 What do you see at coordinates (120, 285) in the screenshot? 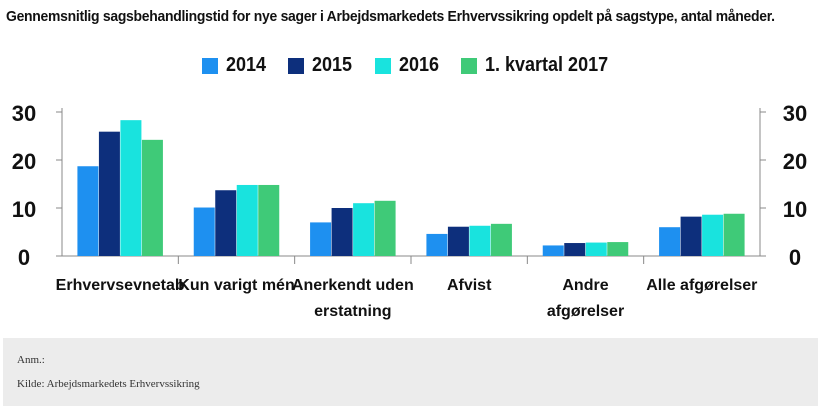
I see `x-category-label: Erhvervsevnetab` at bounding box center [120, 285].